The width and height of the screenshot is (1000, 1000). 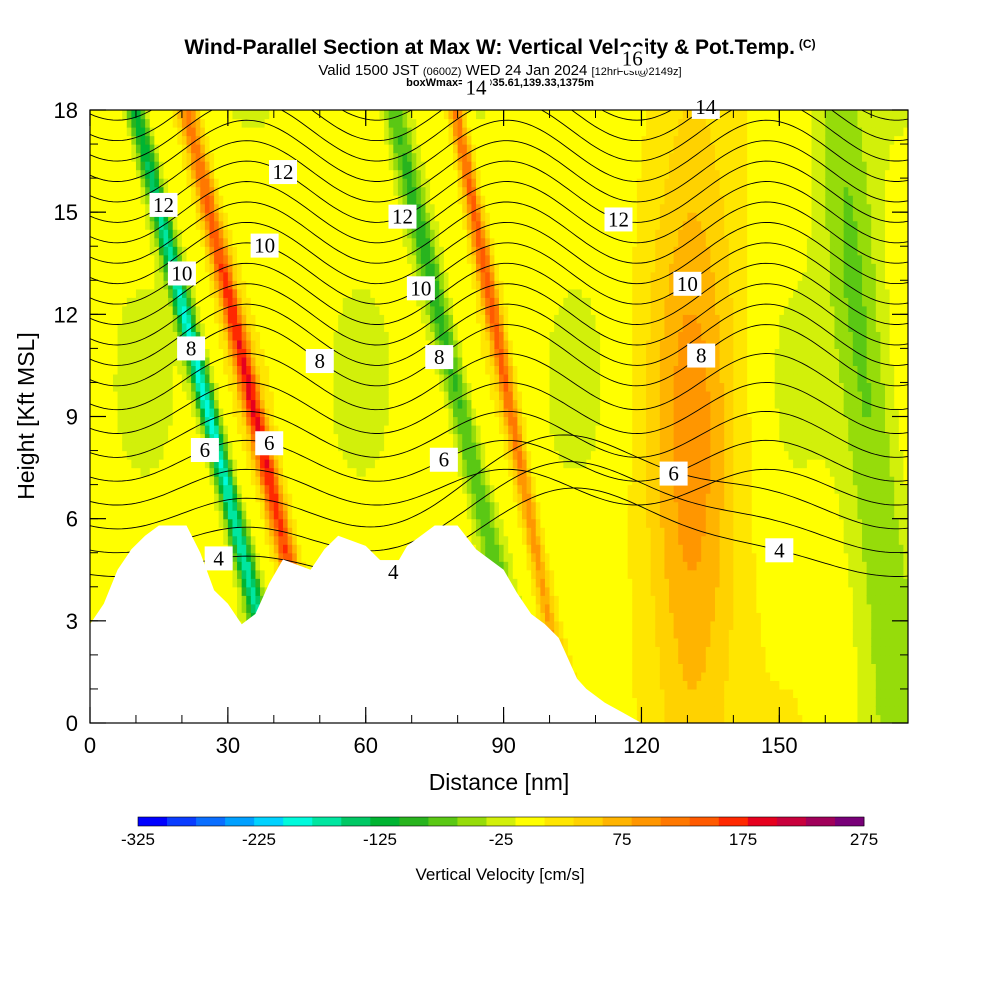 I want to click on copyright-mark: (C), so click(x=807, y=44).